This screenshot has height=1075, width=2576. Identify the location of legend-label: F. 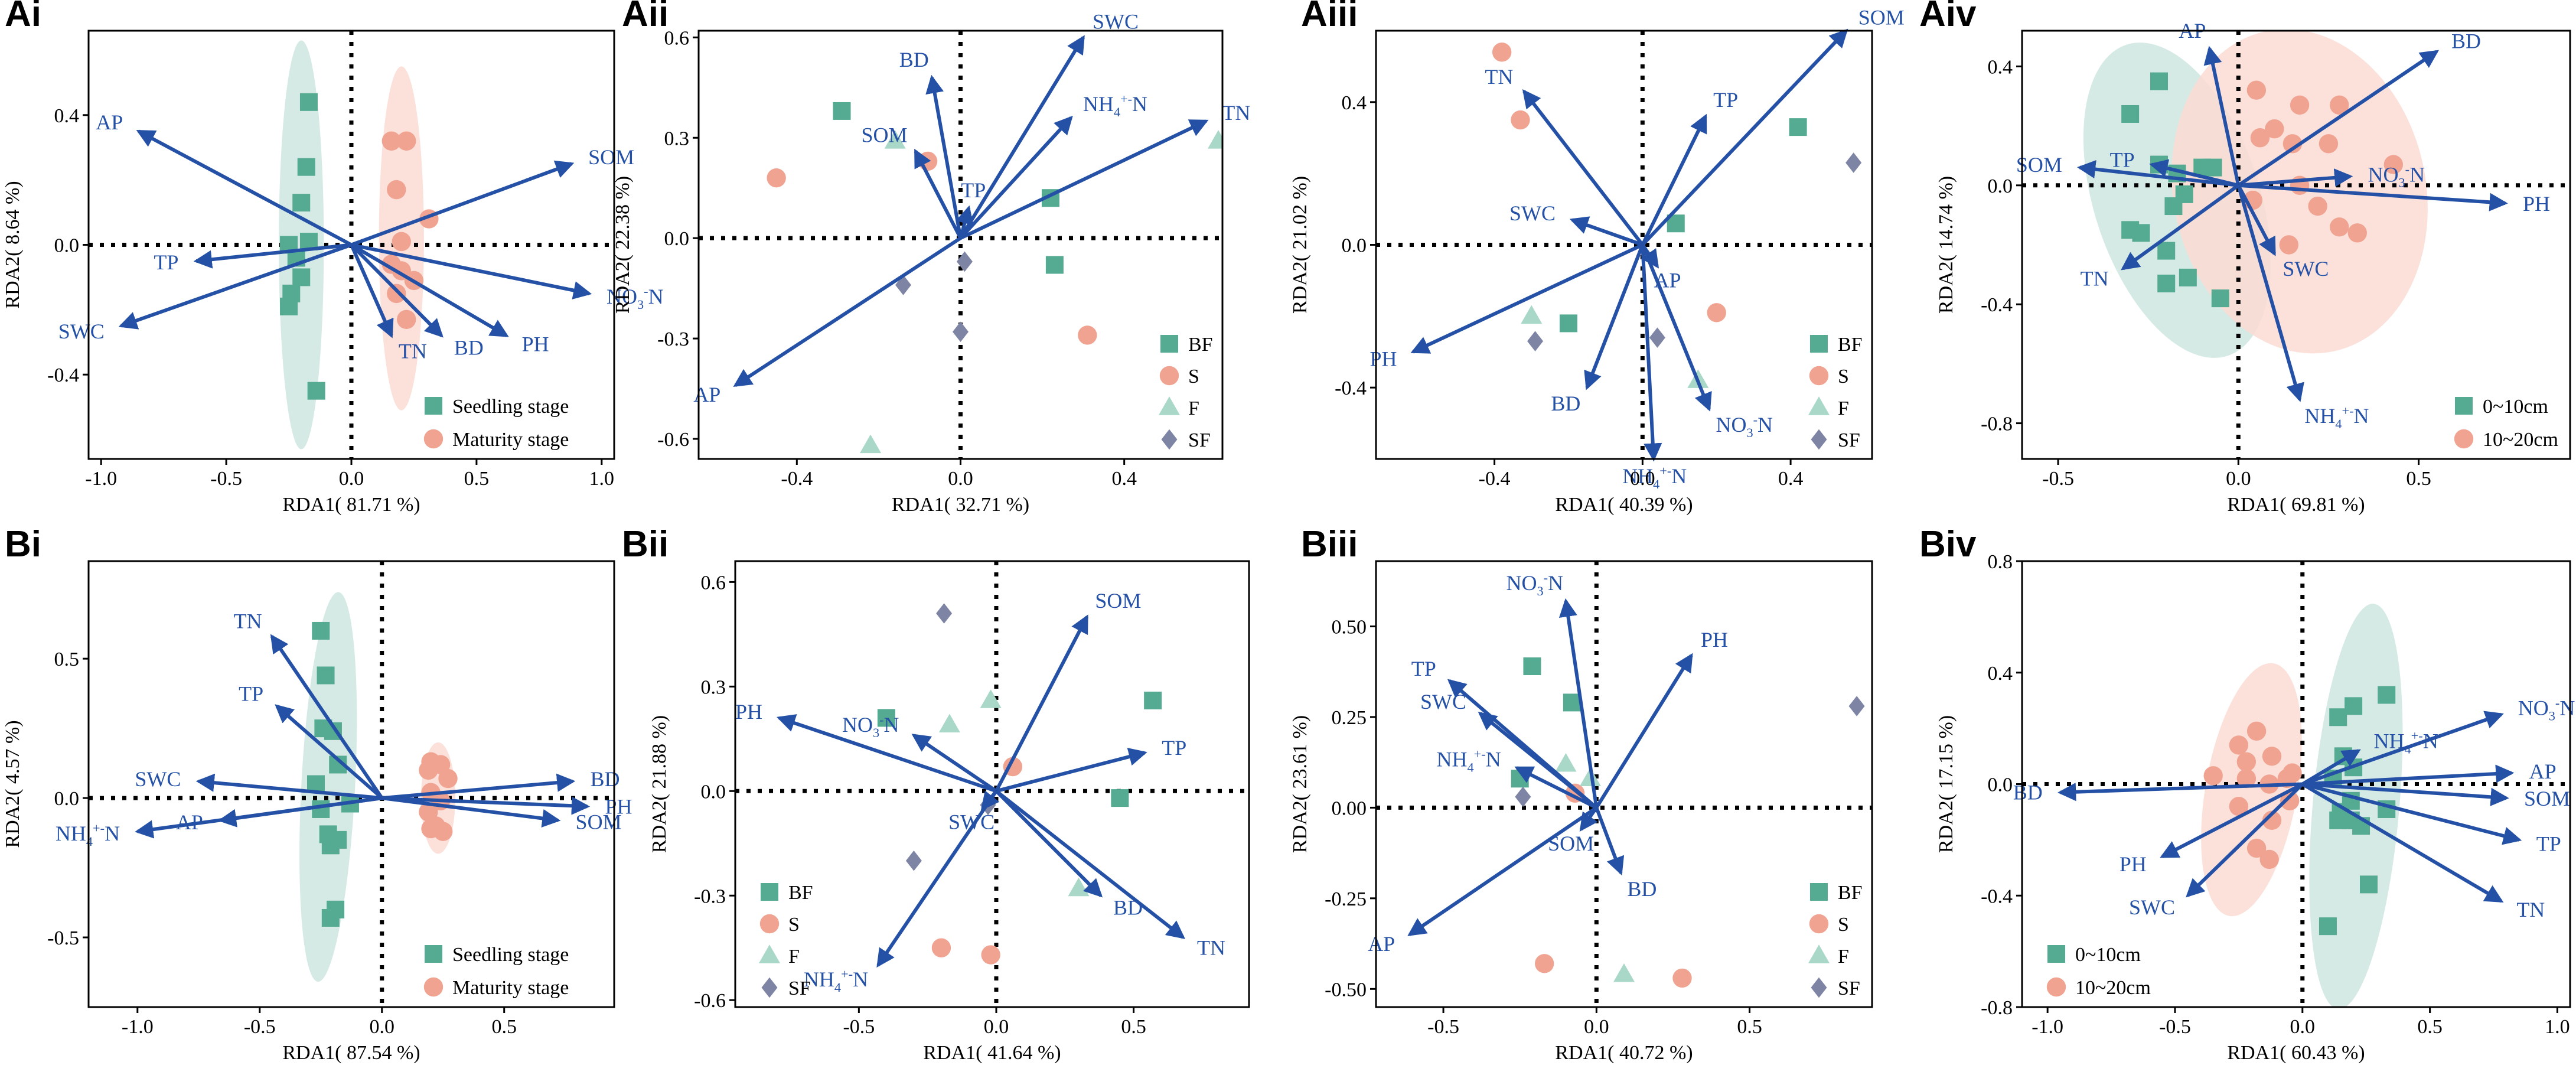
(794, 957).